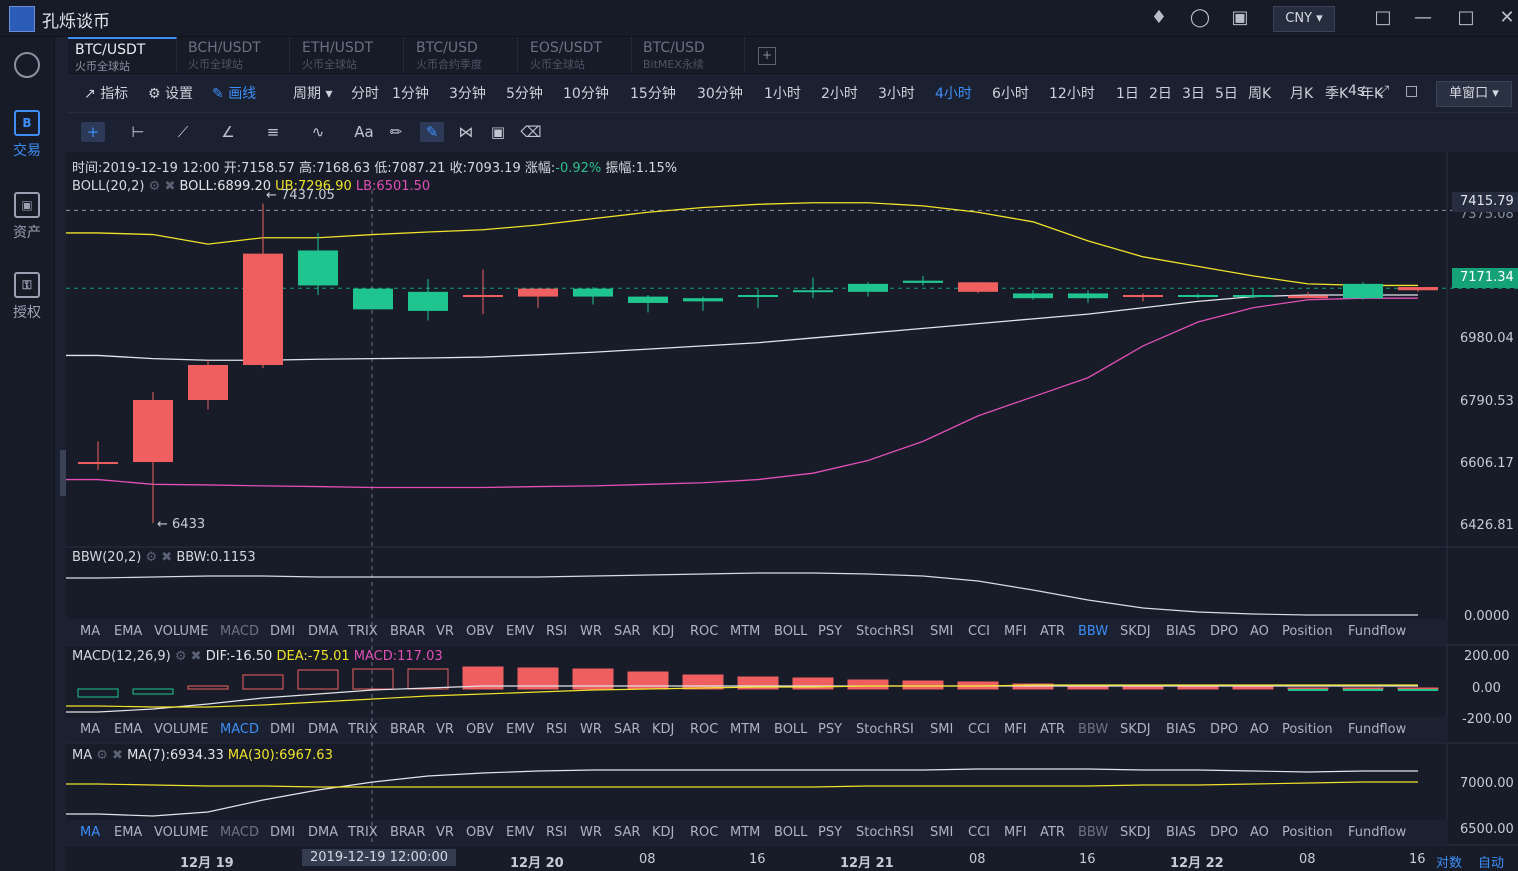 Image resolution: width=1518 pixels, height=871 pixels. Describe the element at coordinates (1052, 729) in the screenshot. I see `indicator-atr: ATR` at that location.